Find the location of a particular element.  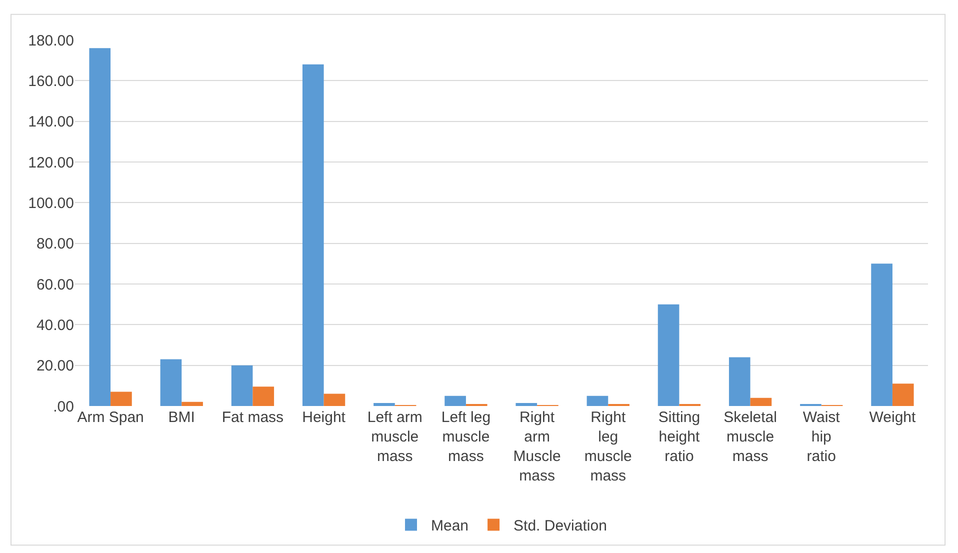

legend-label: Std. Deviation is located at coordinates (560, 526).